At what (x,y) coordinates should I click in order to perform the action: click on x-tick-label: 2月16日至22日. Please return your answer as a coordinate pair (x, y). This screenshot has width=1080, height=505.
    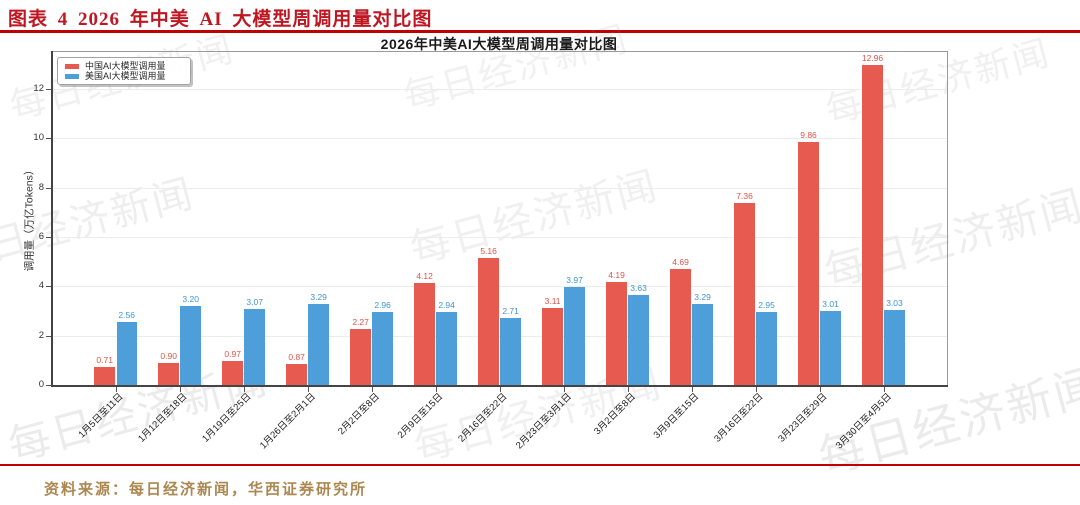
    Looking at the image, I should click on (483, 418).